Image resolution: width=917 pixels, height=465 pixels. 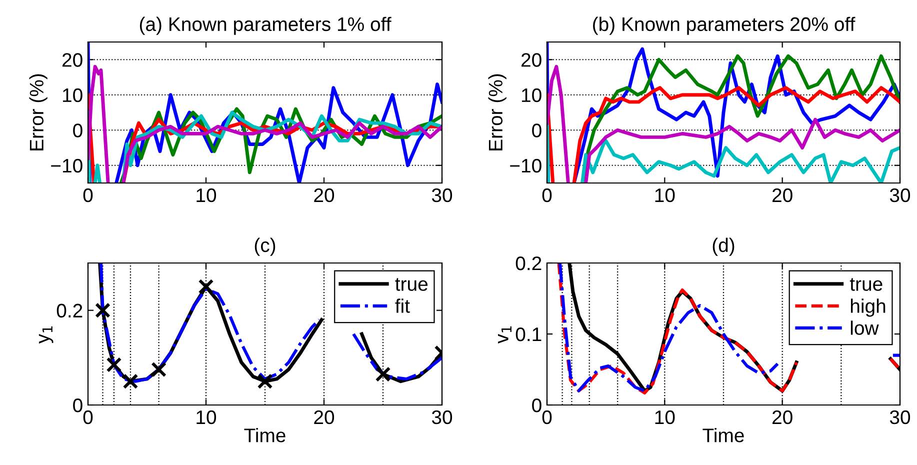 I want to click on y-tick-label: 0.1, so click(x=529, y=334).